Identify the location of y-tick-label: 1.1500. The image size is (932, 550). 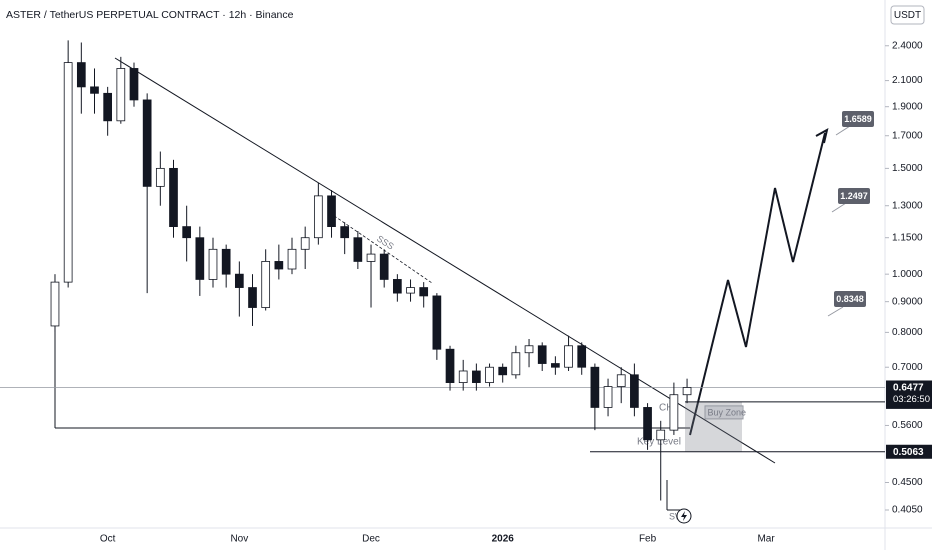
(907, 237).